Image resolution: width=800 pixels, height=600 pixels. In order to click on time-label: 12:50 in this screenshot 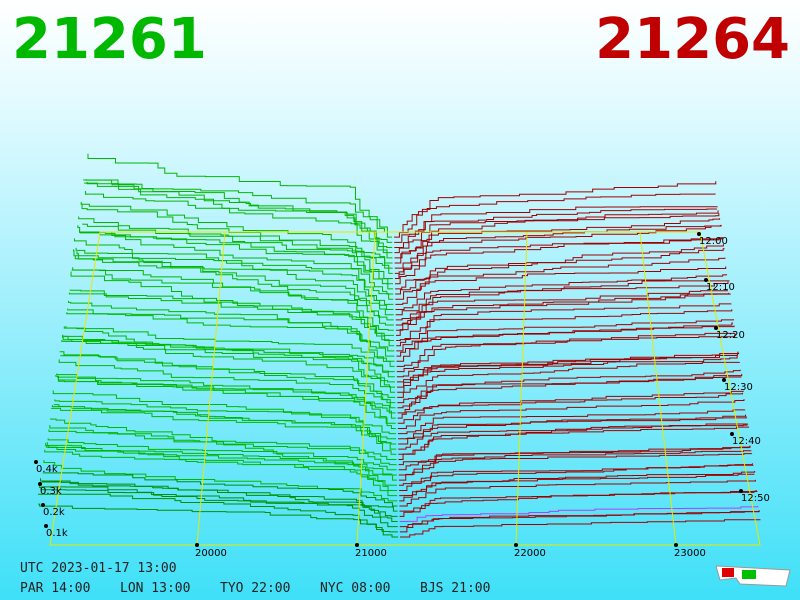, I will do `click(755, 498)`.